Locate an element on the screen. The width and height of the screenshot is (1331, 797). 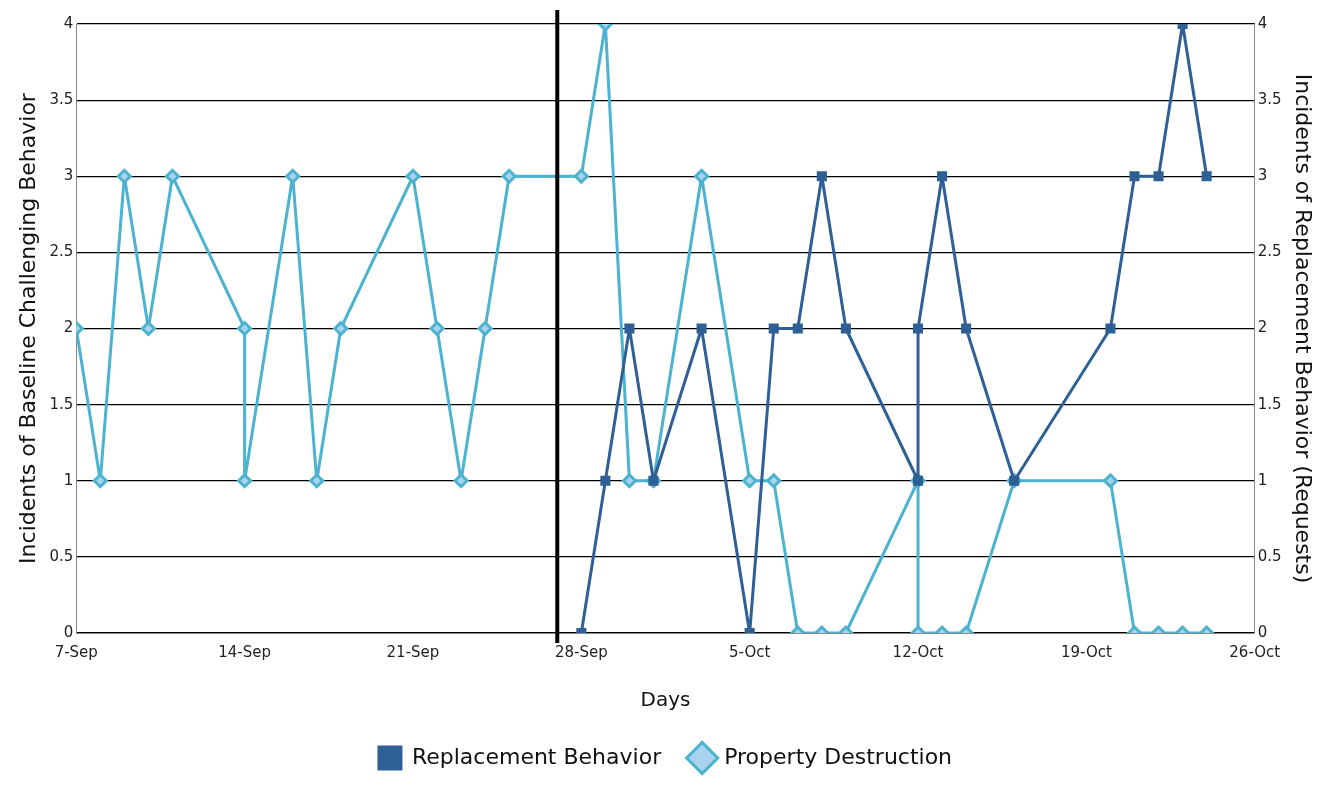
x-tick-label: 28-Sep is located at coordinates (581, 651).